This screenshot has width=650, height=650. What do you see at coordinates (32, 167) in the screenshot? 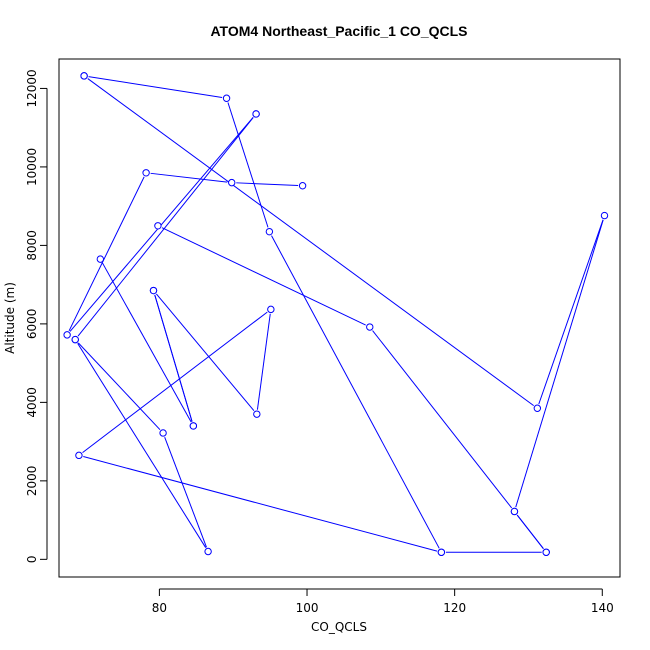
I see `y-tick-label: 10000` at bounding box center [32, 167].